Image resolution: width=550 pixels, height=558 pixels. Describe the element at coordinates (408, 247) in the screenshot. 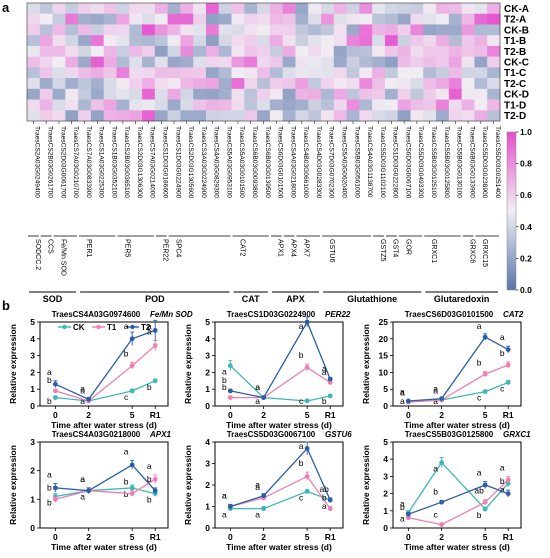

I see `subfamily-label: GOR` at that location.